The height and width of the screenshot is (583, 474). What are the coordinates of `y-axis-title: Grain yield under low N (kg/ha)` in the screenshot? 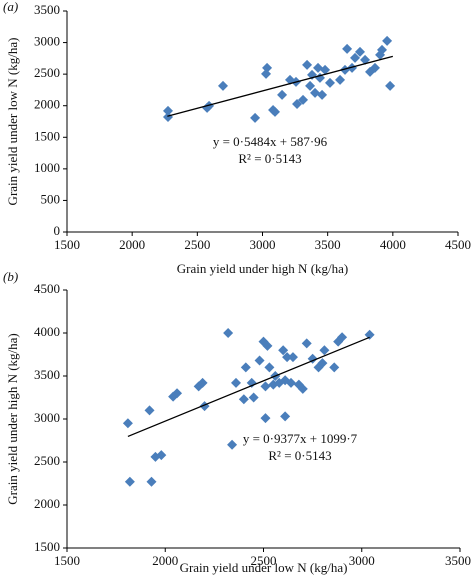 It's located at (12, 122).